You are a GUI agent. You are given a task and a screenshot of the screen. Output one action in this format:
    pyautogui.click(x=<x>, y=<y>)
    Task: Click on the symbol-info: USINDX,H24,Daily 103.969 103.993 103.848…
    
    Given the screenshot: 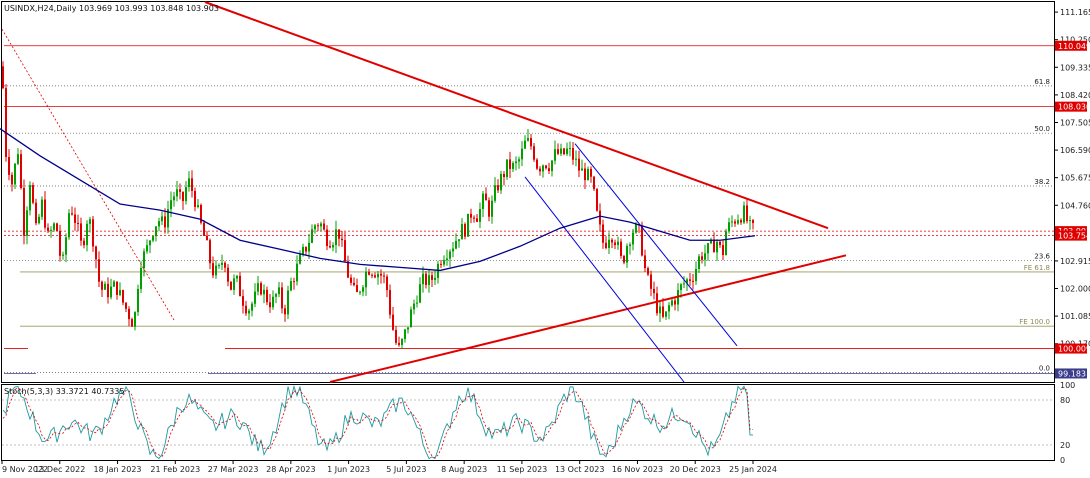 What is the action you would take?
    pyautogui.click(x=111, y=8)
    